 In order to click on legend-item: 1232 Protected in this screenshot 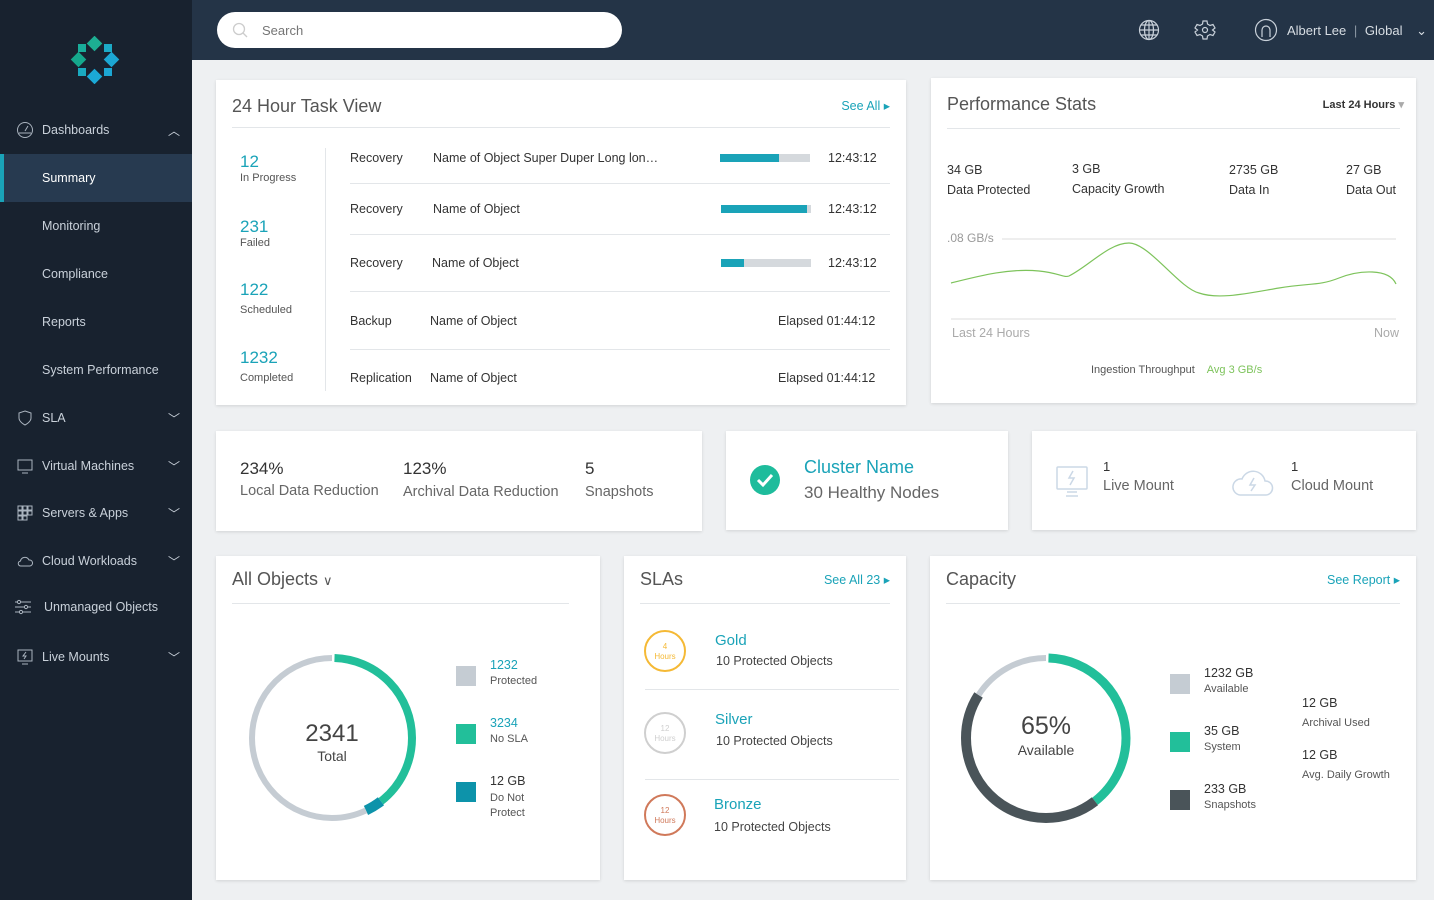, I will do `click(513, 672)`.